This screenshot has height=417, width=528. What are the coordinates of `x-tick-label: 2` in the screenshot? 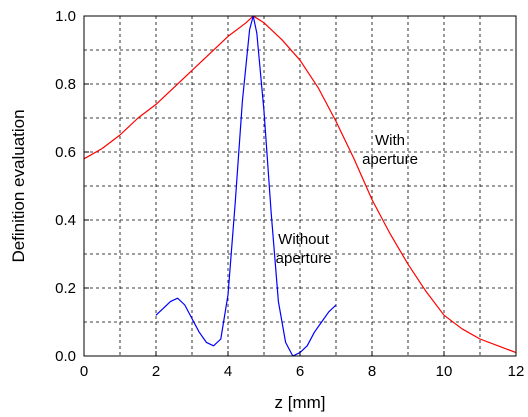 It's located at (156, 371).